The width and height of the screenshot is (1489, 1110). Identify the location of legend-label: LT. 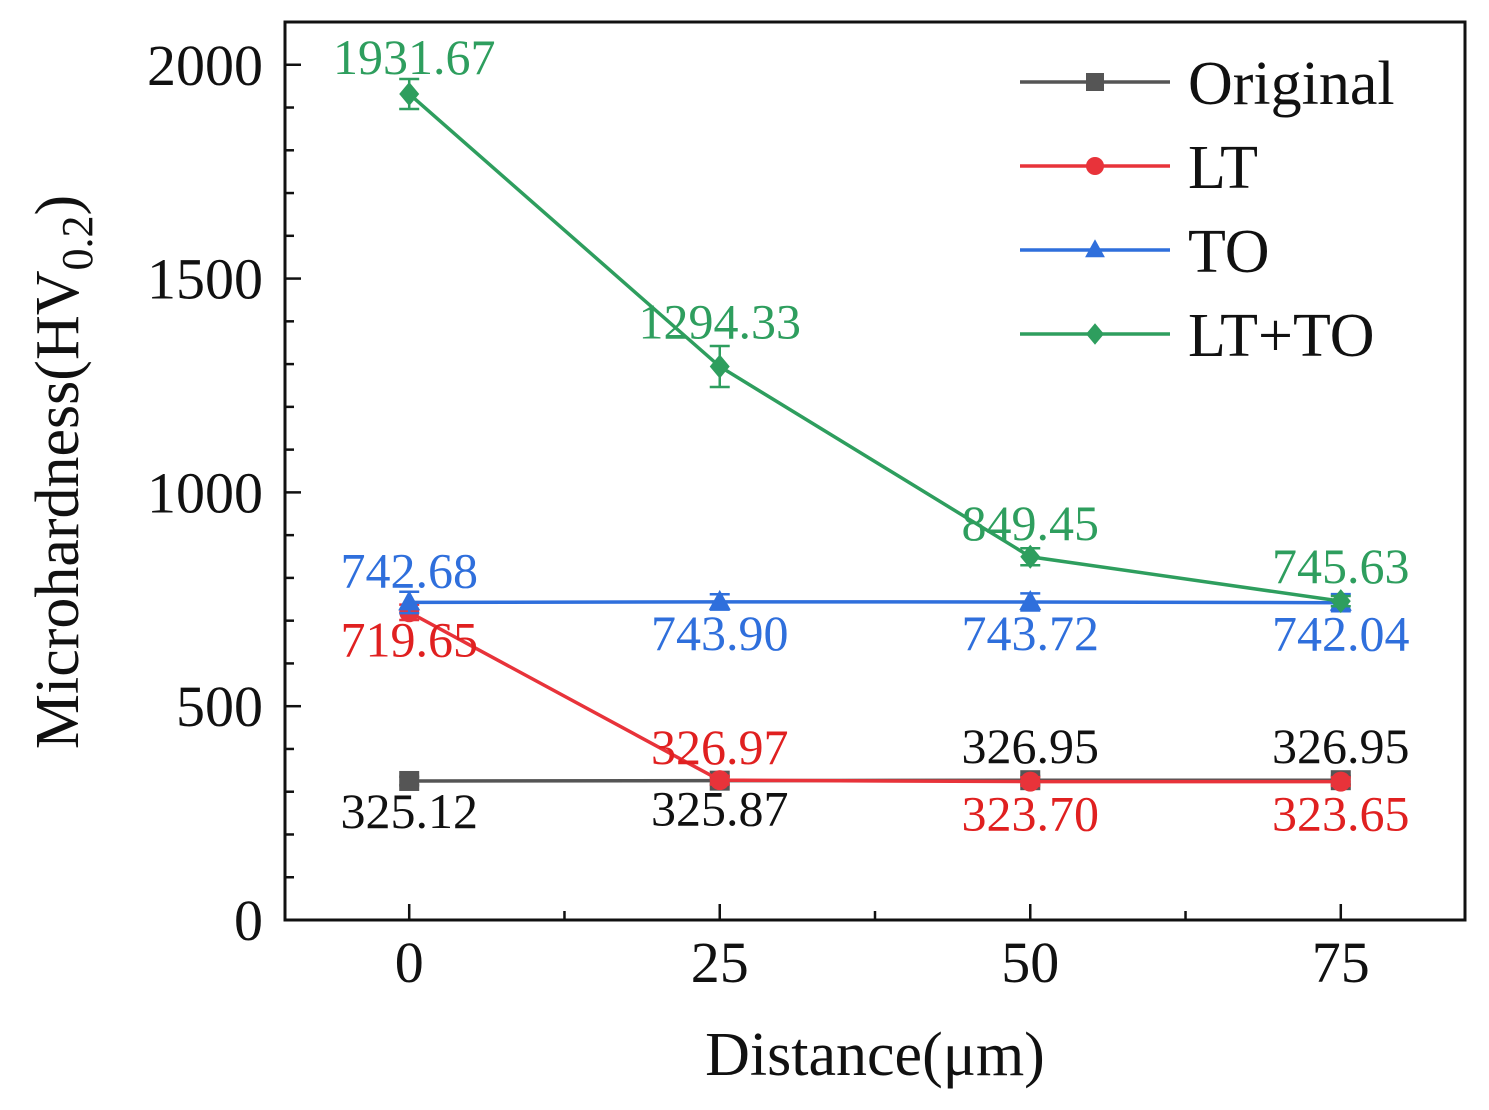
(1223, 168).